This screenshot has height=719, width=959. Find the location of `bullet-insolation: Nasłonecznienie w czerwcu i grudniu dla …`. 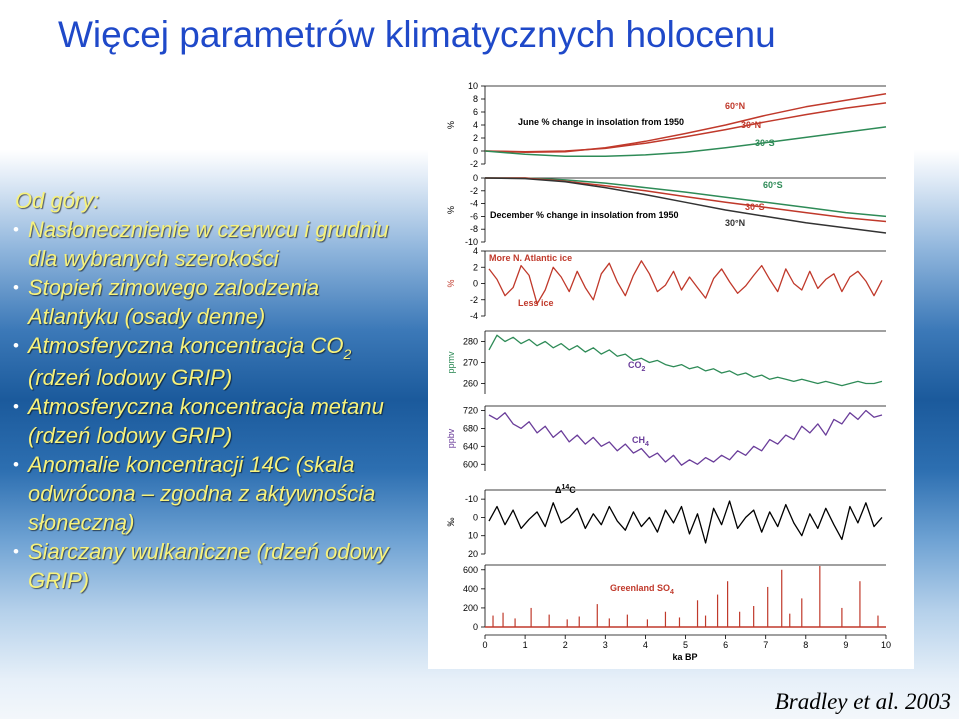

bullet-insolation: Nasłonecznienie w czerwcu i grudniu dla … is located at coordinates (213, 244).